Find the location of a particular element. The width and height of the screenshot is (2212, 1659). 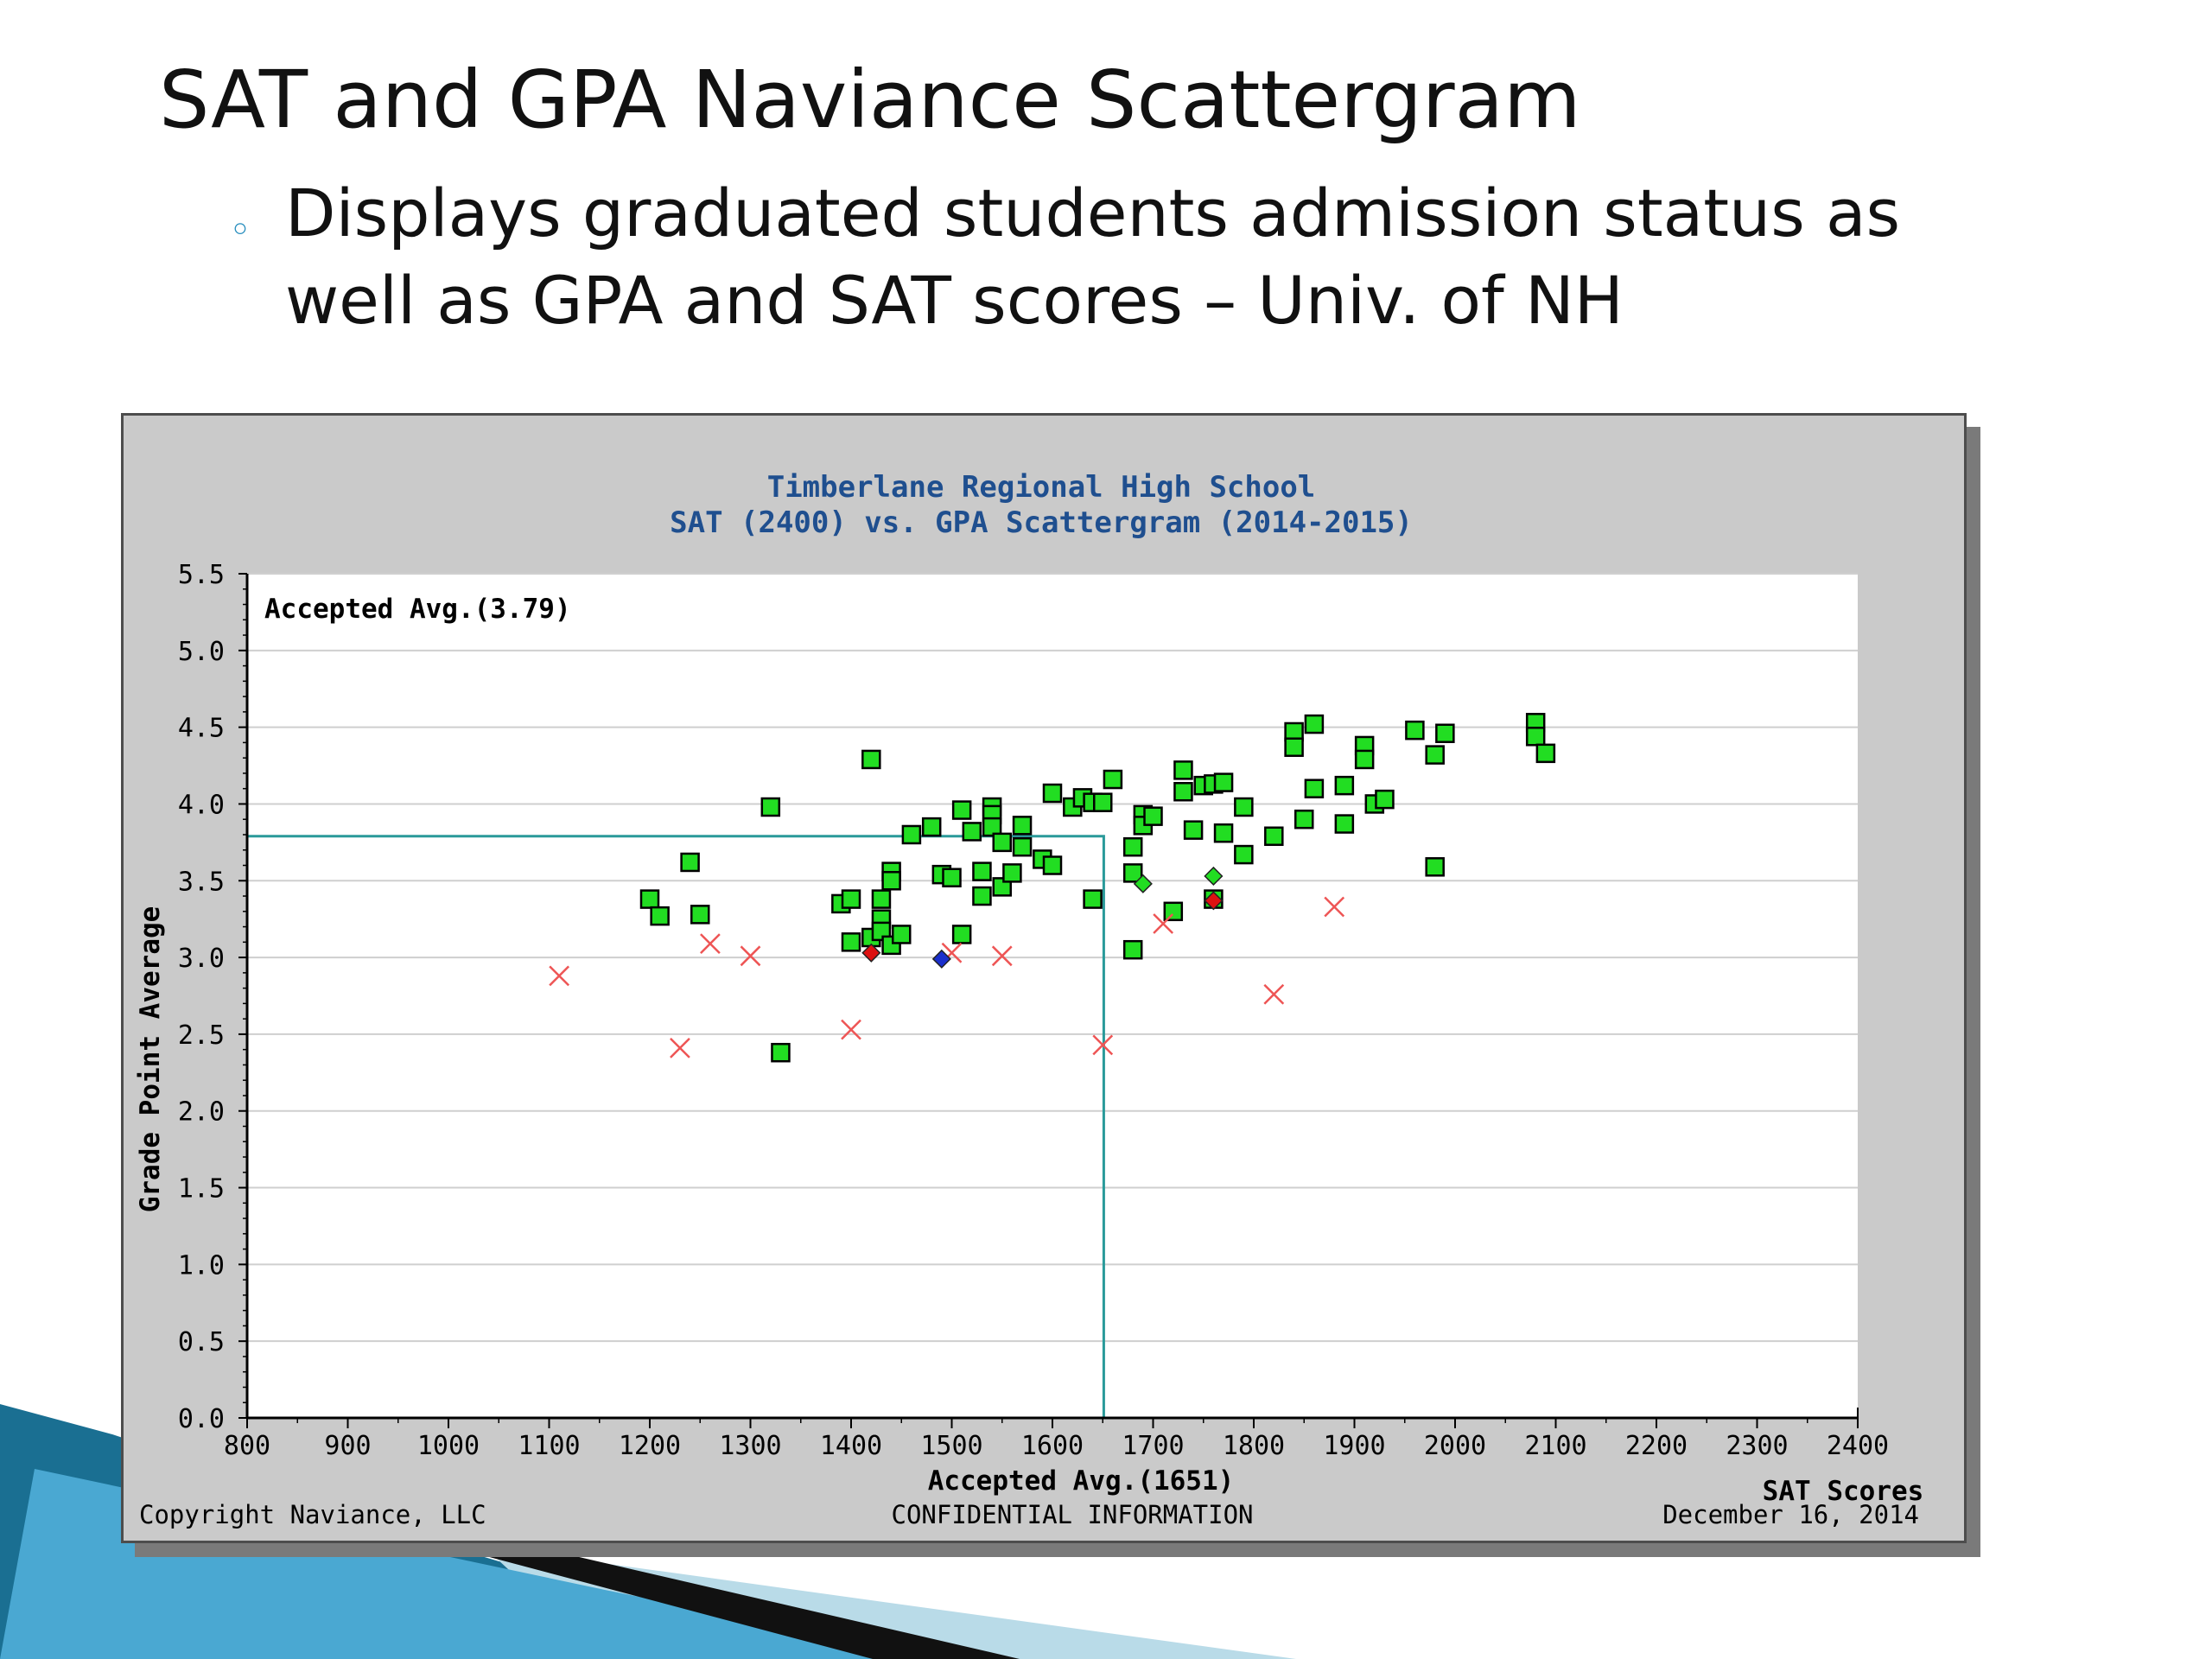

x-tick-label: 2100 is located at coordinates (1555, 1446).